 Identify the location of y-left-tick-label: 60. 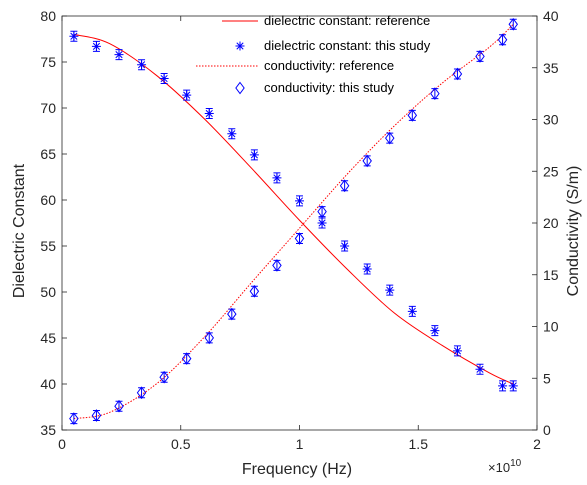
(48, 200).